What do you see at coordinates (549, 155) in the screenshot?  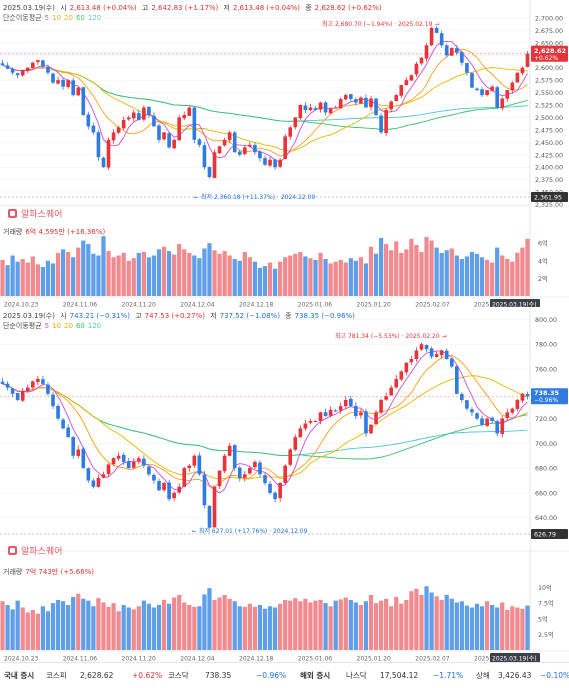 I see `y-tick-label: 2,425.00` at bounding box center [549, 155].